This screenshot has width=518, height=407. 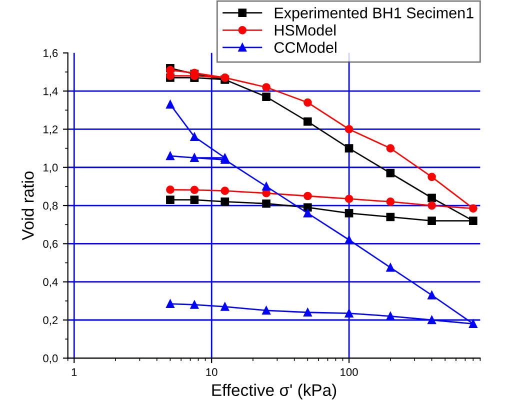 What do you see at coordinates (51, 130) in the screenshot?
I see `y-tick-label: 1,2` at bounding box center [51, 130].